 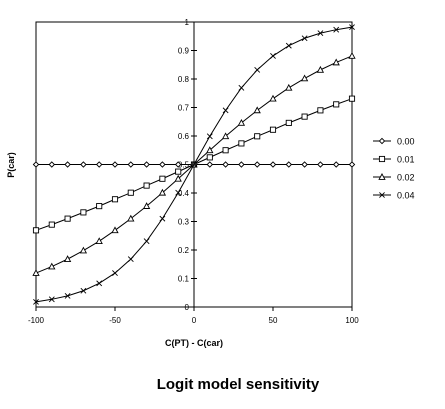 I want to click on legend-label: 0.00, so click(x=406, y=142).